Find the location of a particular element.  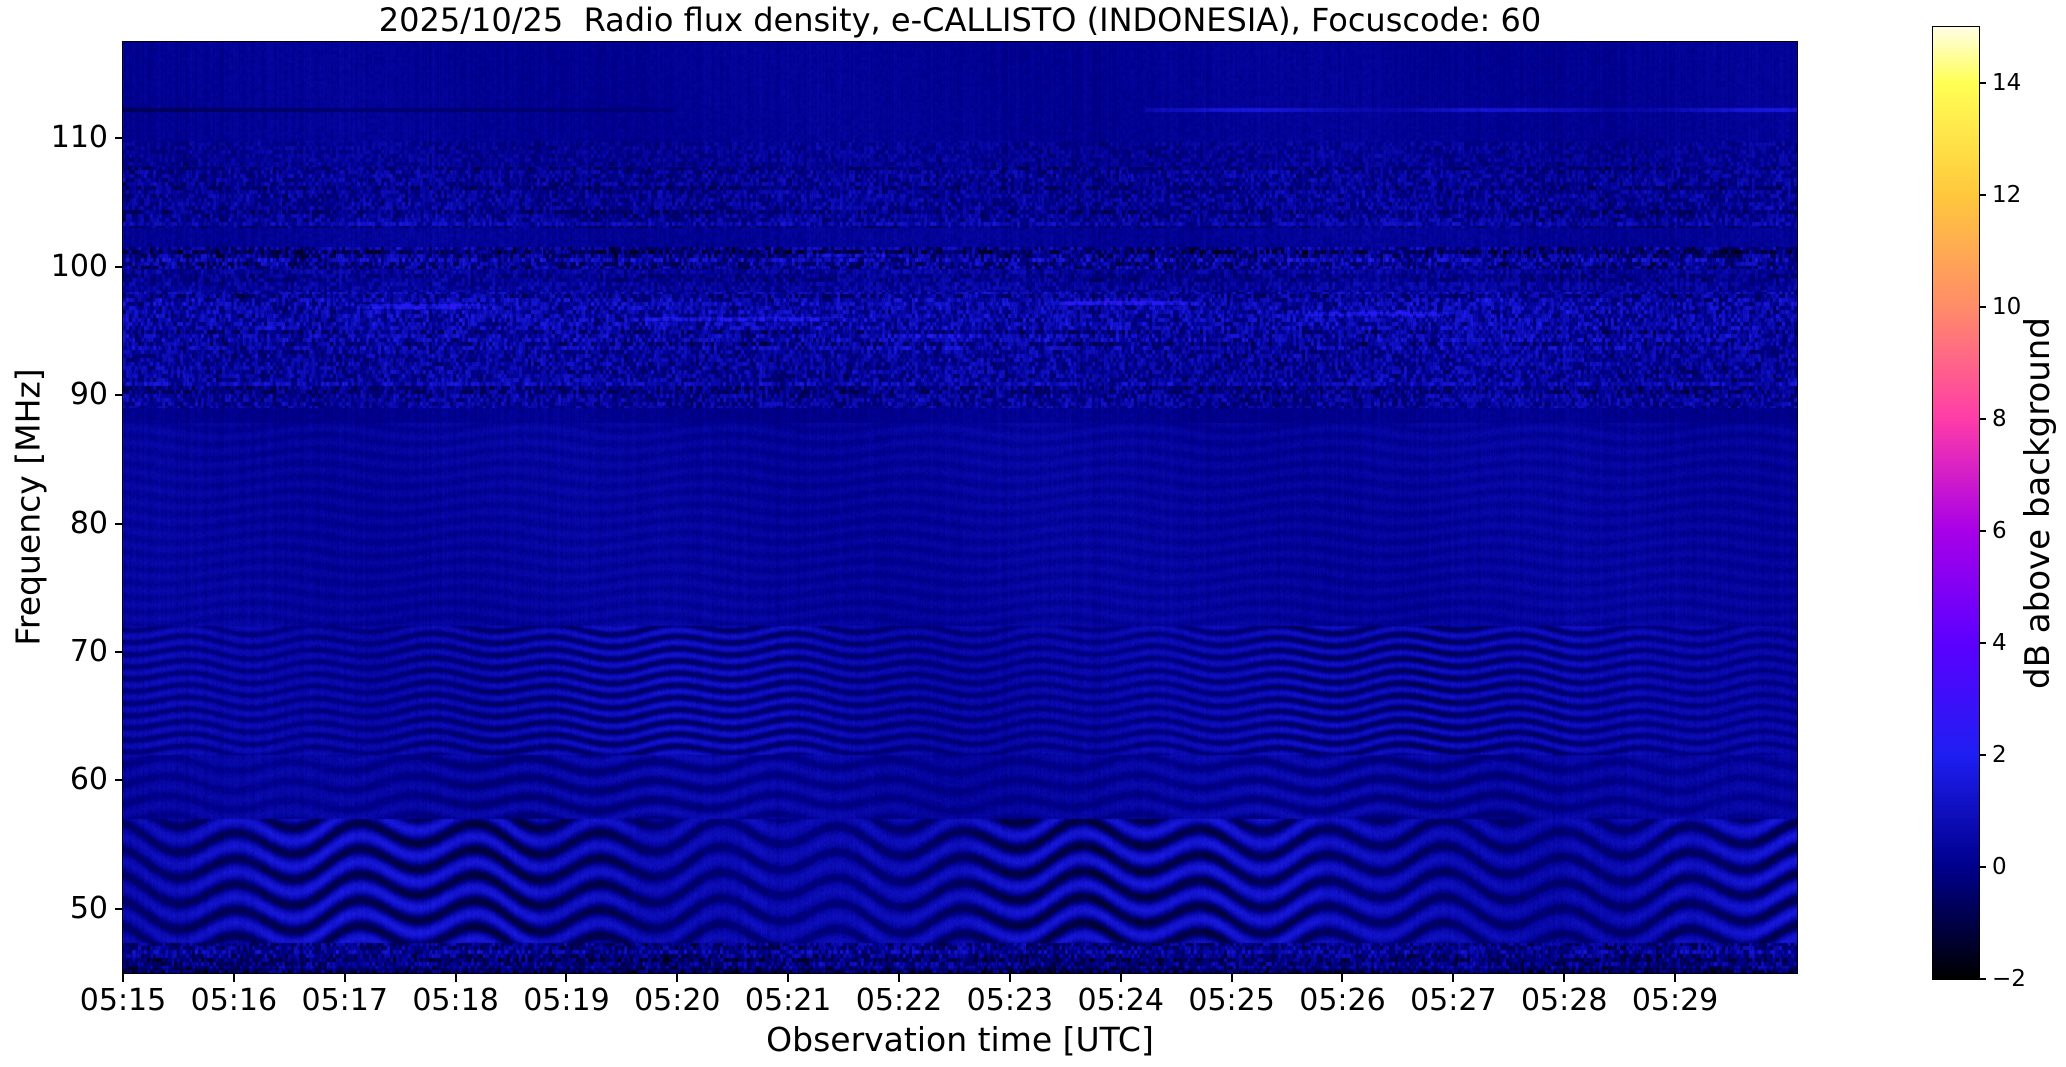

colorbar-tick-label: 8 is located at coordinates (1999, 419).